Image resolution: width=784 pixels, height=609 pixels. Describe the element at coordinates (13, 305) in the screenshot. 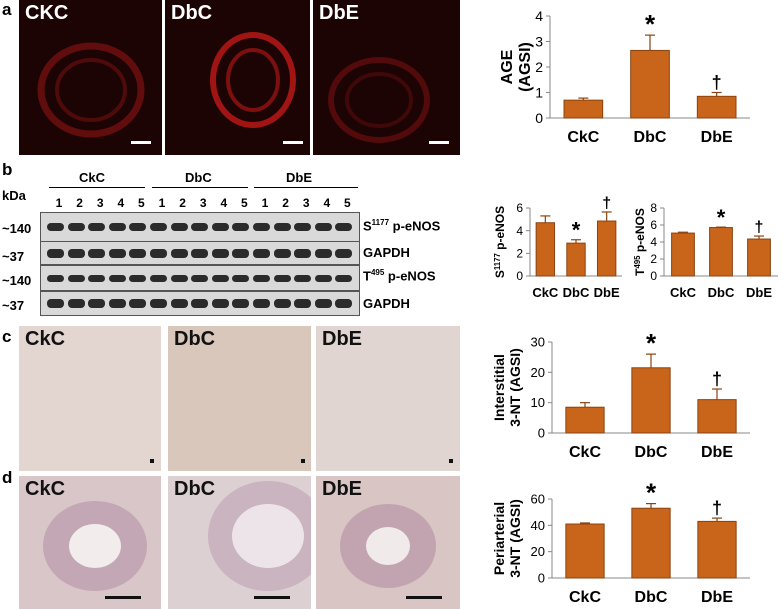

I see `mw-row-4: ~37` at that location.